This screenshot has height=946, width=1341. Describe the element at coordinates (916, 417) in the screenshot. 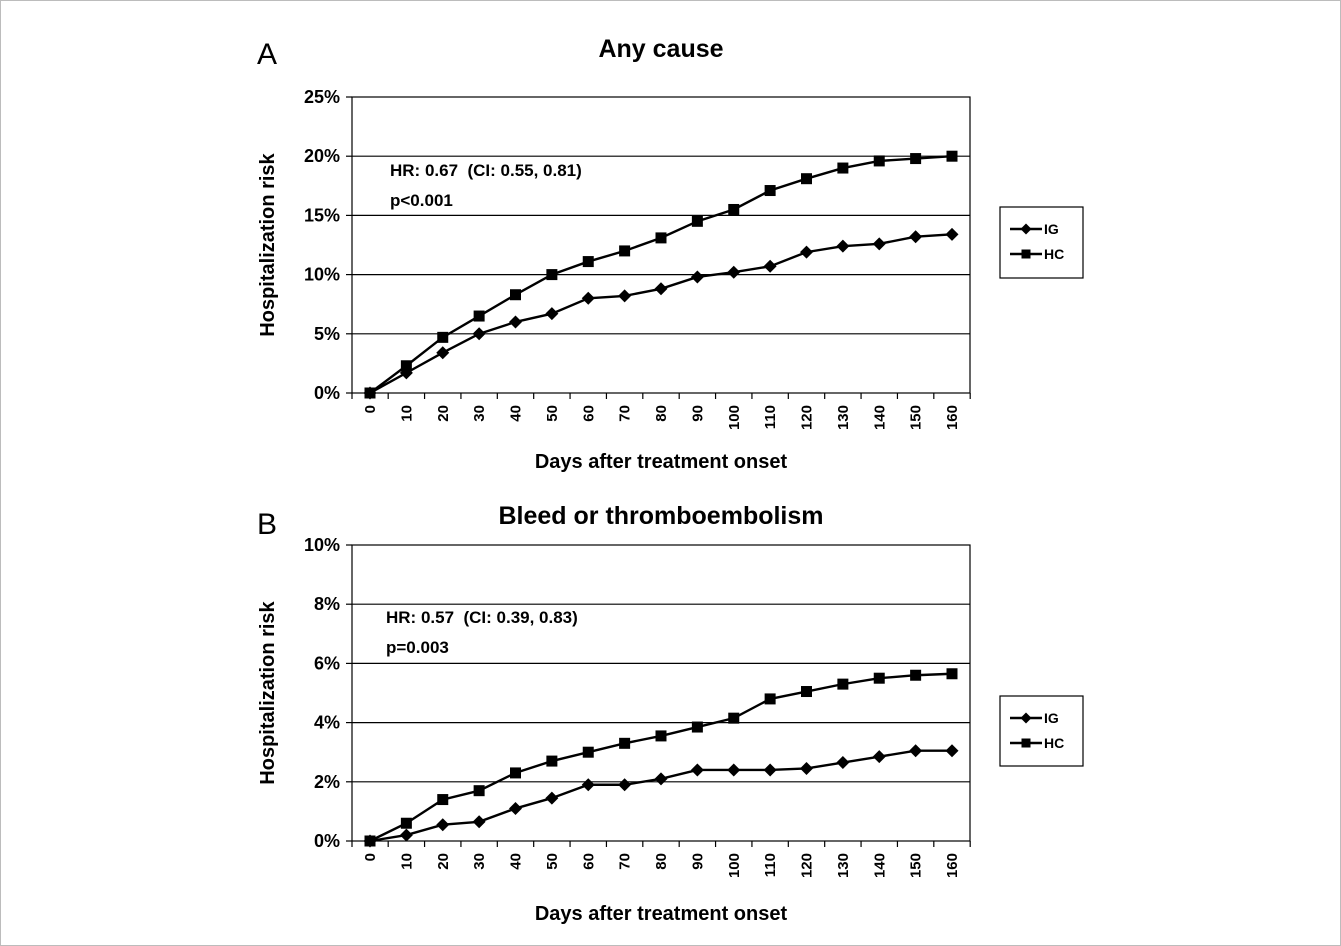

I see `x-tick-label: 150` at that location.